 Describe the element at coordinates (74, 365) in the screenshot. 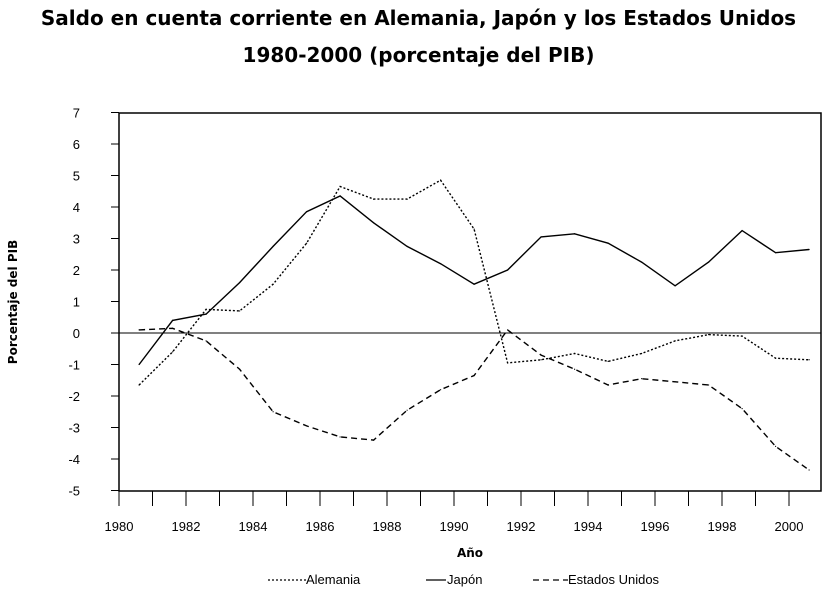

I see `y-tick-label: -1` at that location.